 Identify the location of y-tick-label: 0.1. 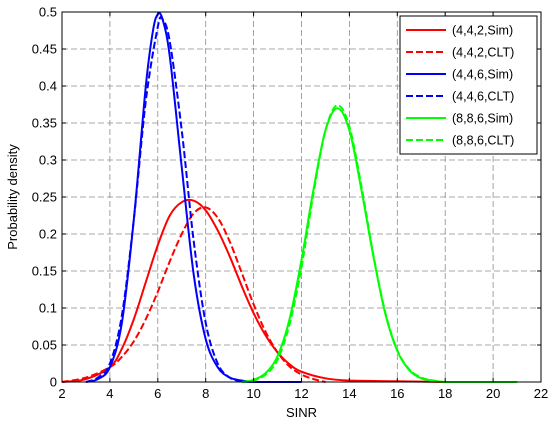
(48, 308).